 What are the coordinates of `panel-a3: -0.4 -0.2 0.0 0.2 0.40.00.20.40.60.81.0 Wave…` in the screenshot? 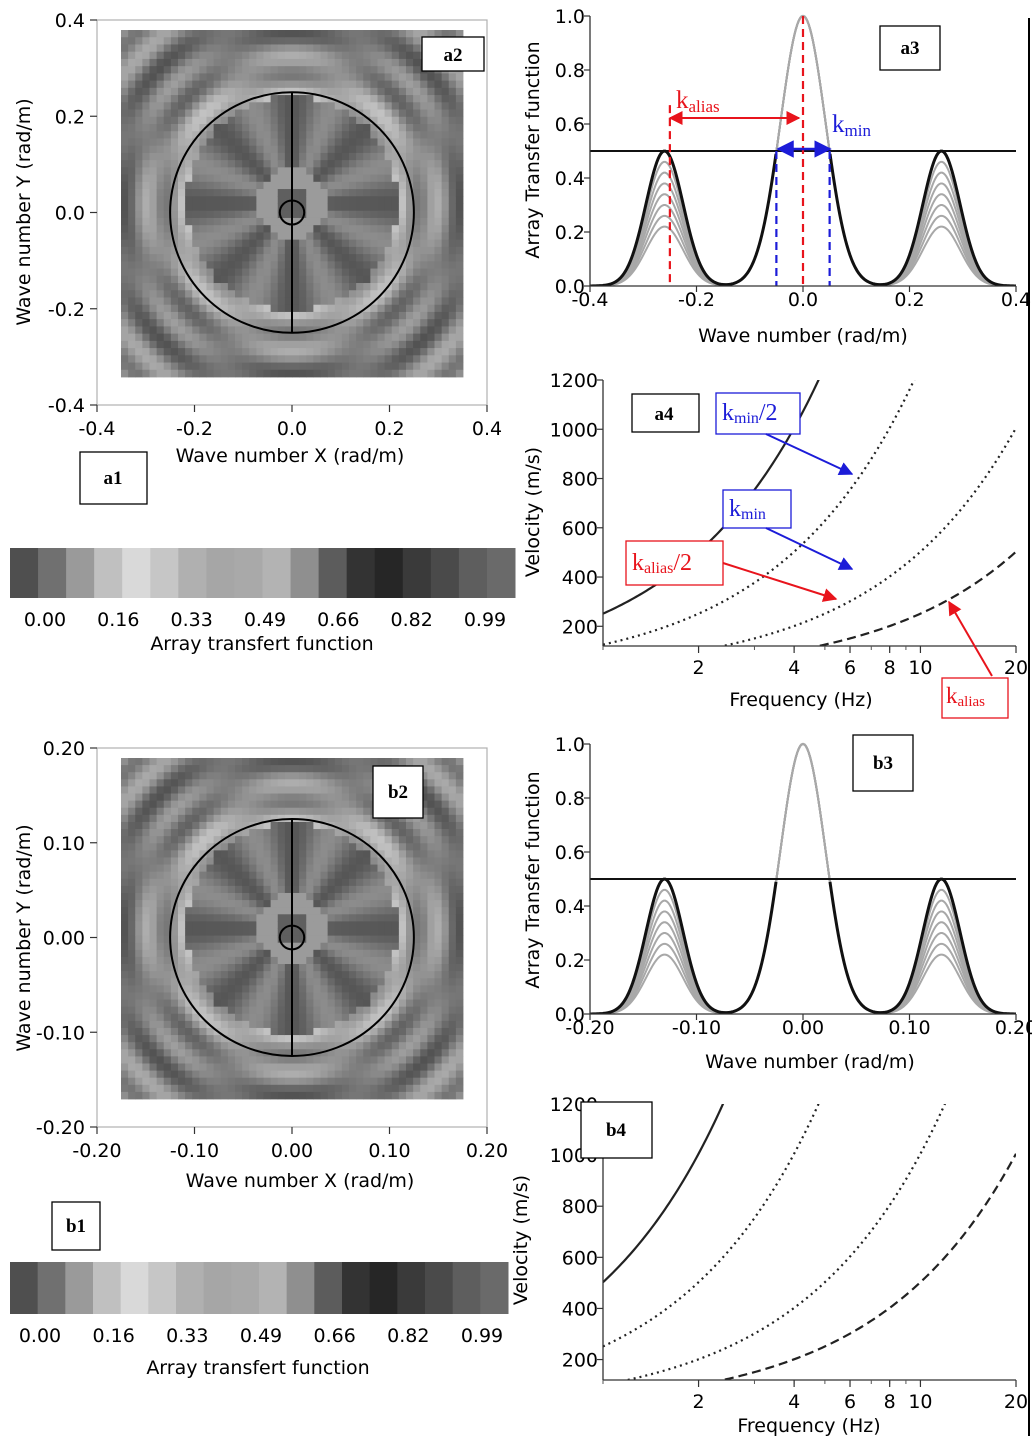 It's located at (776, 176).